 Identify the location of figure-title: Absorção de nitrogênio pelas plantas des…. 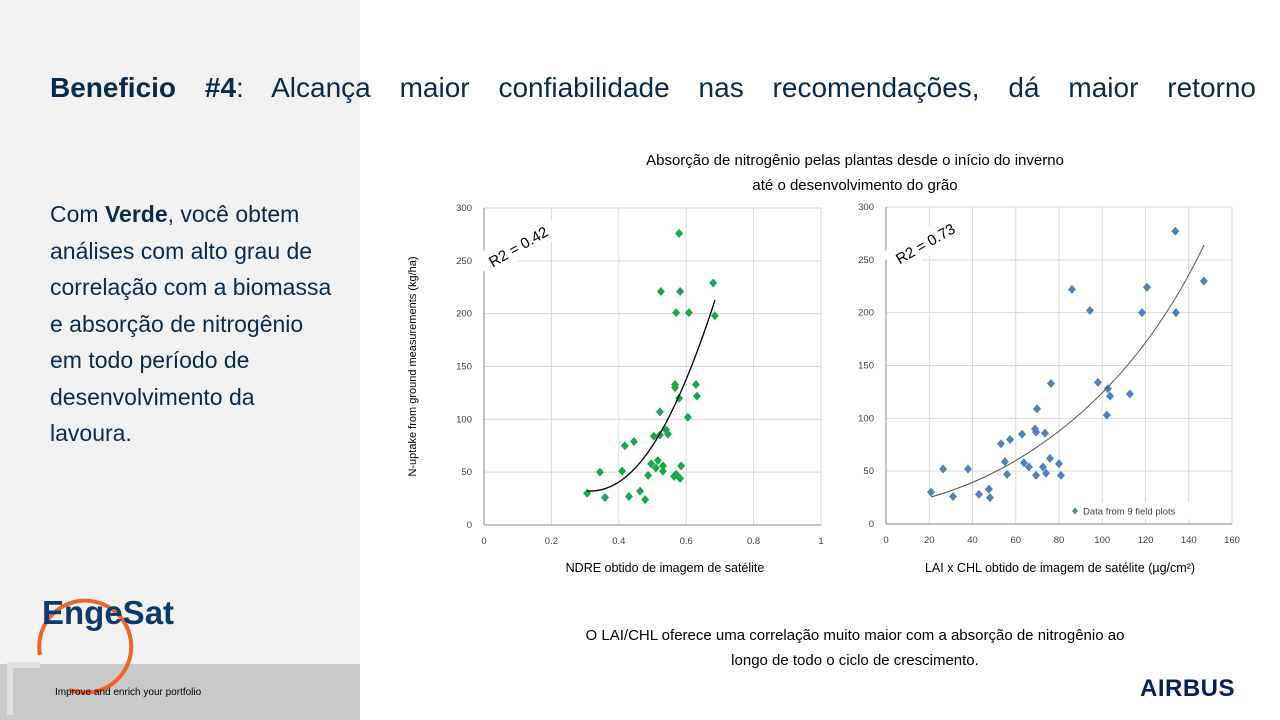
(855, 173).